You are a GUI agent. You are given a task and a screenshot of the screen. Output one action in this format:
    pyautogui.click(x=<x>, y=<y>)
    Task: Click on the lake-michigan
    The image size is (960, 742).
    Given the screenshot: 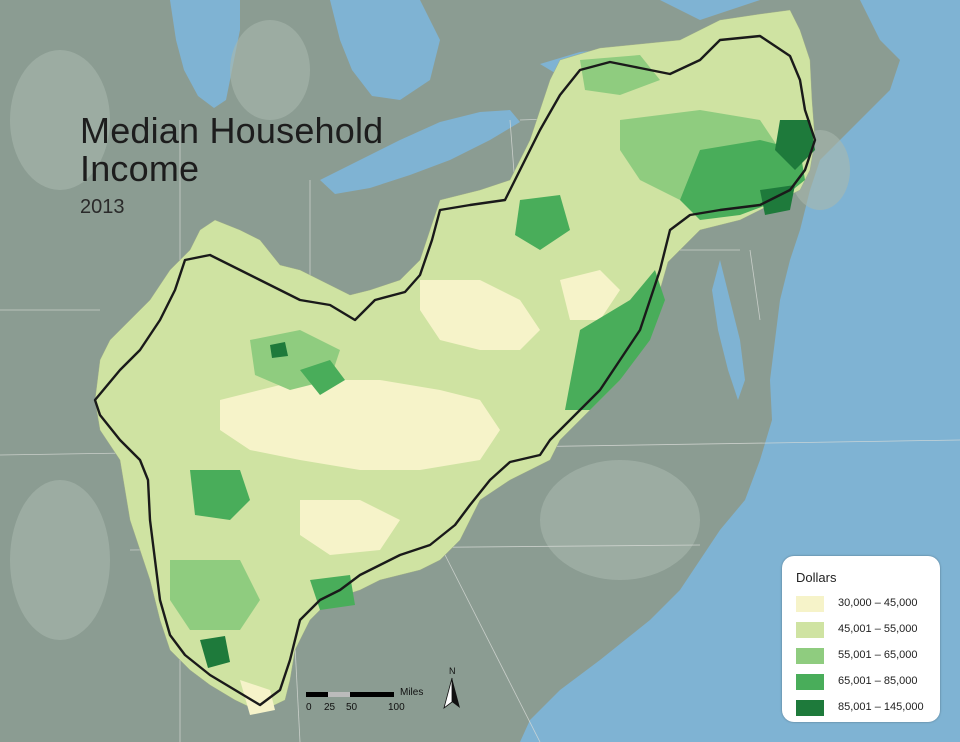 What is the action you would take?
    pyautogui.click(x=205, y=54)
    